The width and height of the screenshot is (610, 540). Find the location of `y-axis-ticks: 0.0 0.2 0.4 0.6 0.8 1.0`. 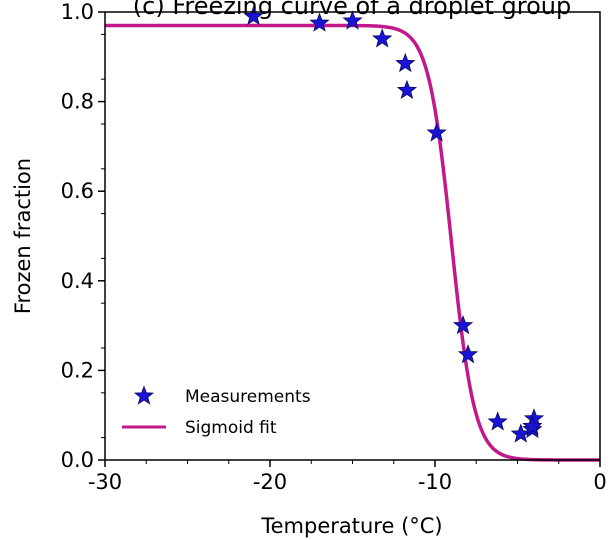

y-axis-ticks: 0.0 0.2 0.4 0.6 0.8 1.0 is located at coordinates (83, 236).